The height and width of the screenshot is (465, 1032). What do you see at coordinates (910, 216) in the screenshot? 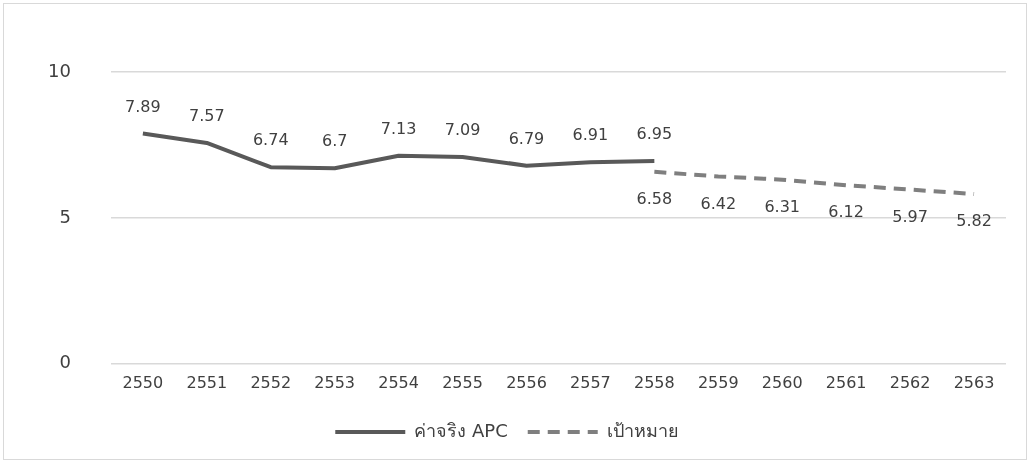
I see `data-label: 5.97` at bounding box center [910, 216].